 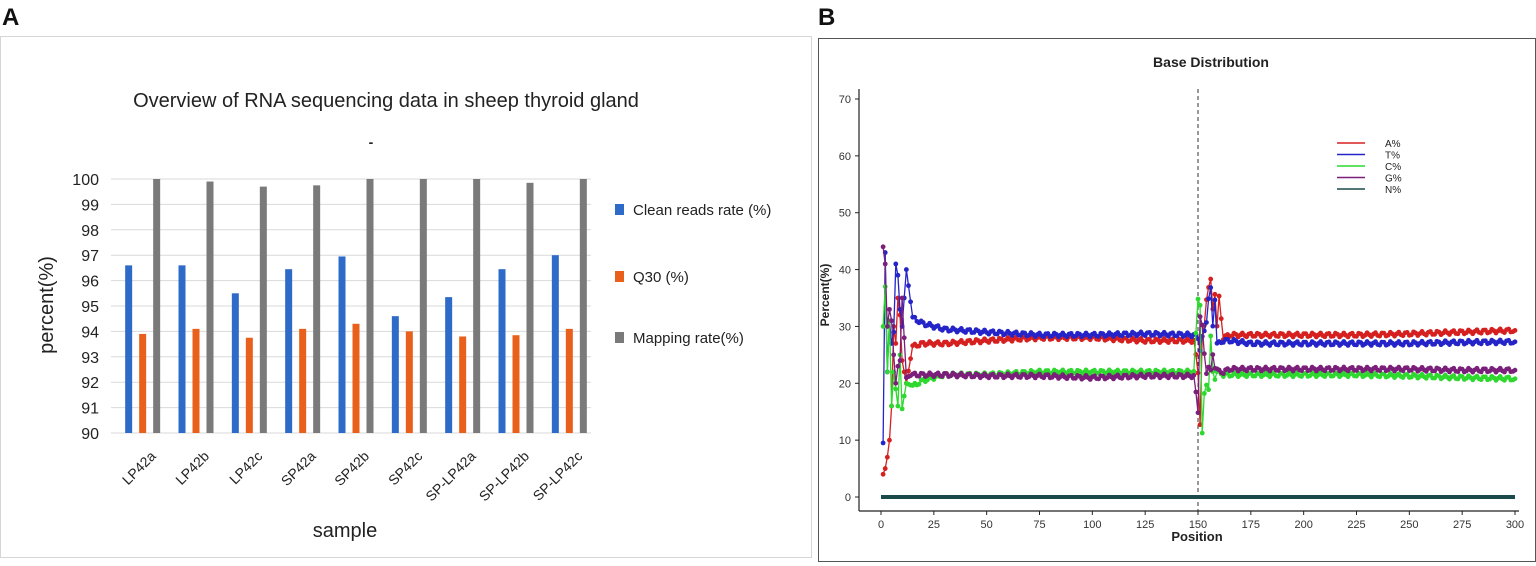 I want to click on xtick-label: 125, so click(x=1145, y=525).